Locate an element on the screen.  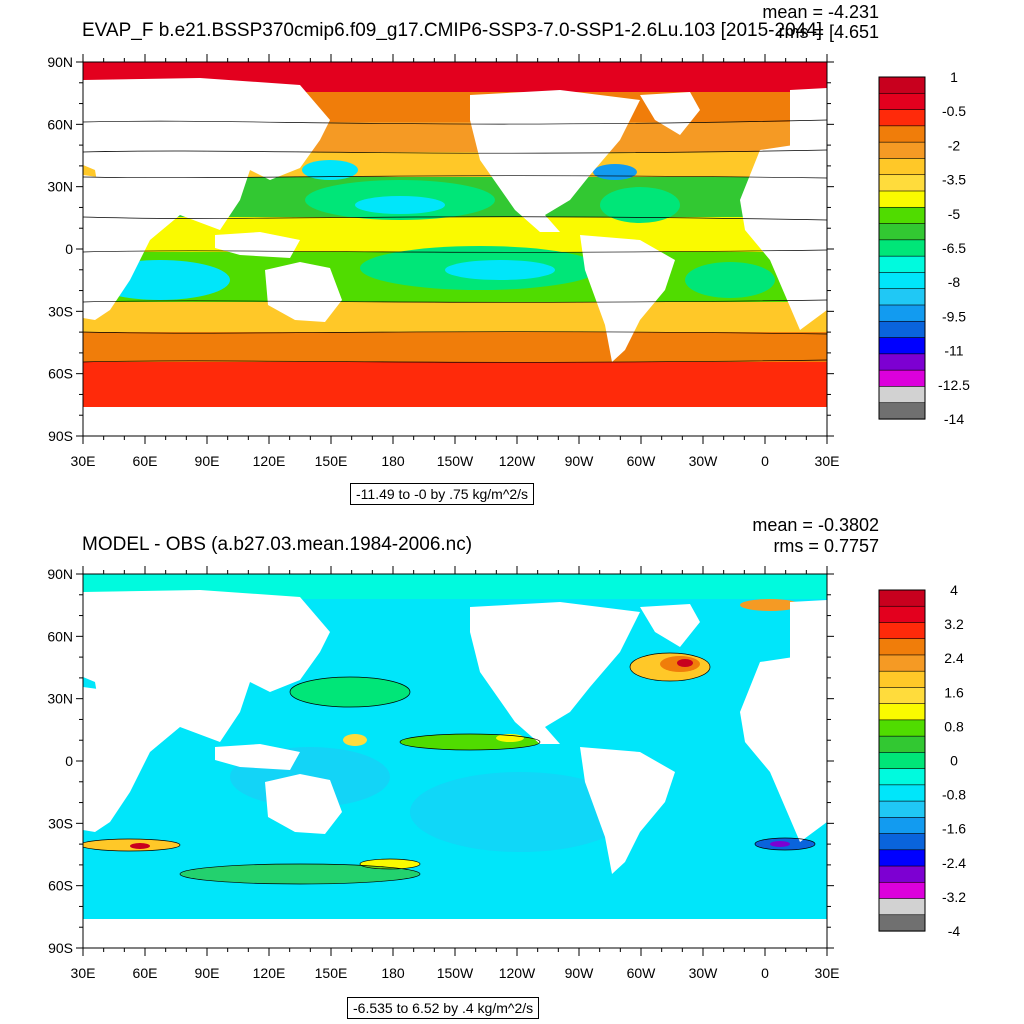
stat-rms: rms = [4.651 is located at coordinates (828, 32).